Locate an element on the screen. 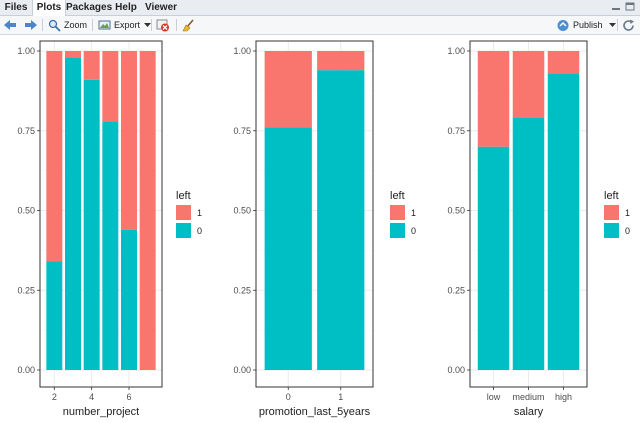 The height and width of the screenshot is (423, 640). tab-files: Files is located at coordinates (16, 7).